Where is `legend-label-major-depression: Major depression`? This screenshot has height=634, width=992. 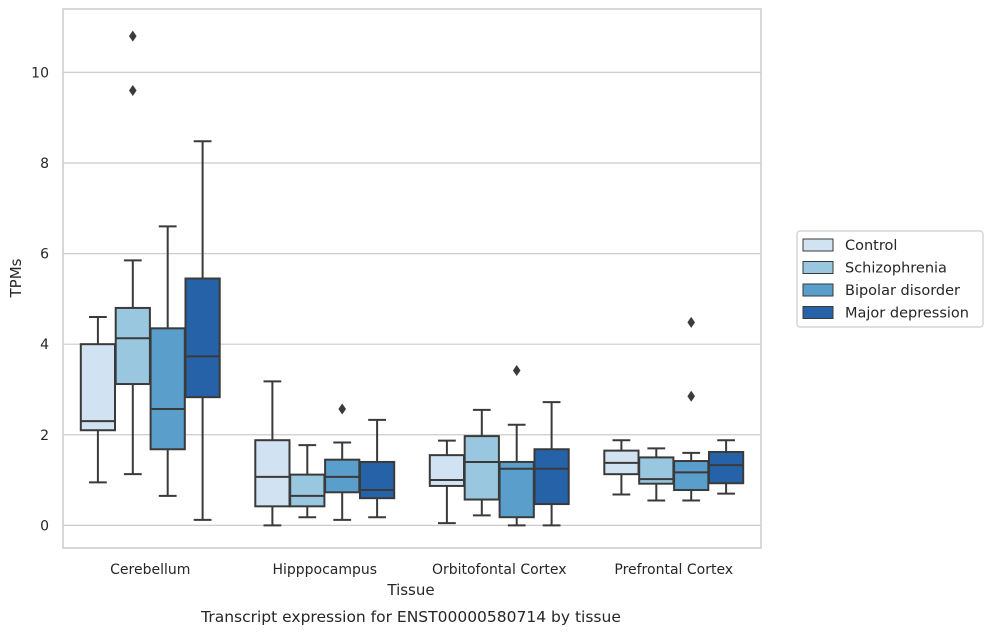 legend-label-major-depression: Major depression is located at coordinates (907, 314).